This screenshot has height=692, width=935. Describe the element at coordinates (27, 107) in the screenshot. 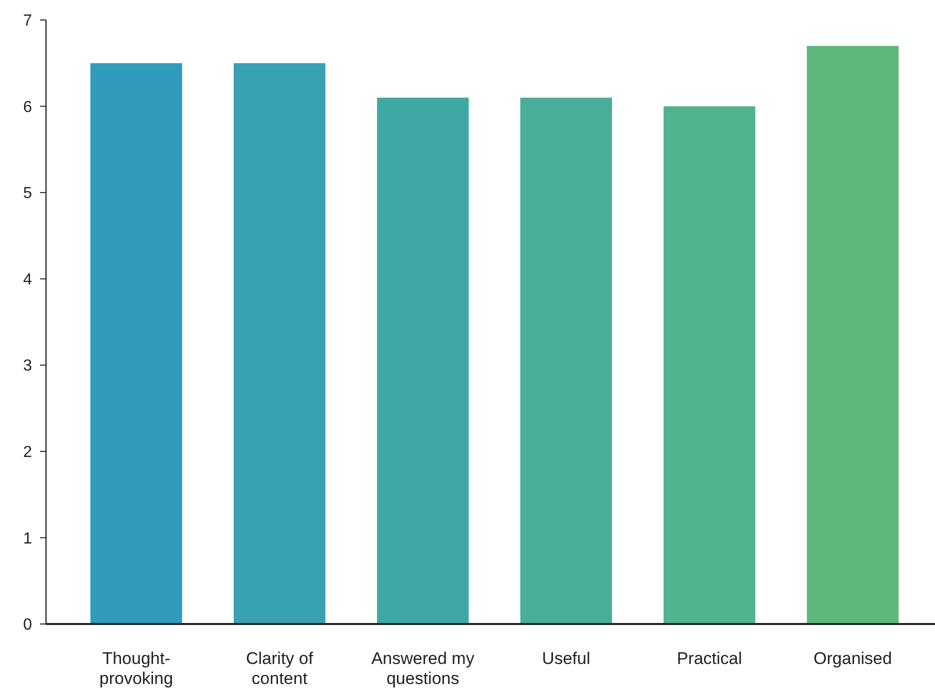

I see `y-tick-label: 6` at that location.